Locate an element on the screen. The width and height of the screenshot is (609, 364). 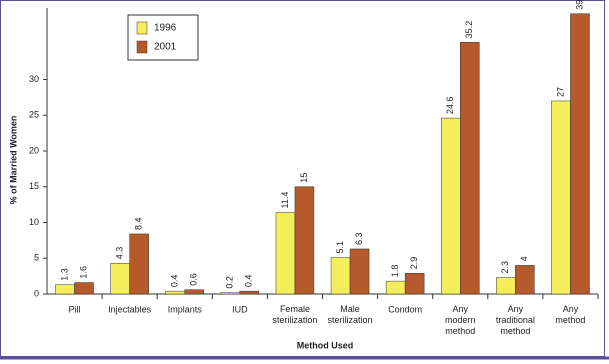
x-tick-label: Injectables is located at coordinates (130, 309).